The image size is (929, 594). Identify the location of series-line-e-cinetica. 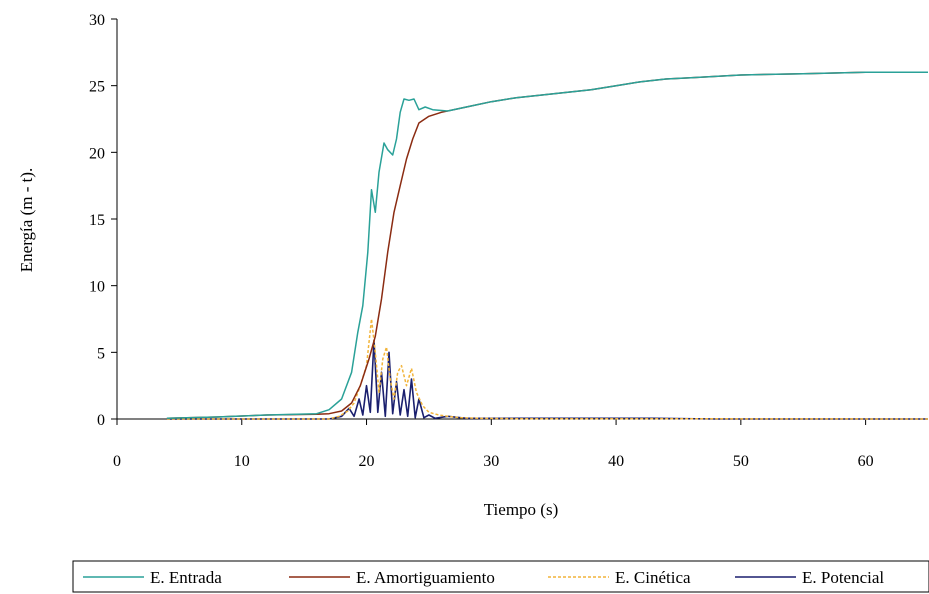
(547, 369).